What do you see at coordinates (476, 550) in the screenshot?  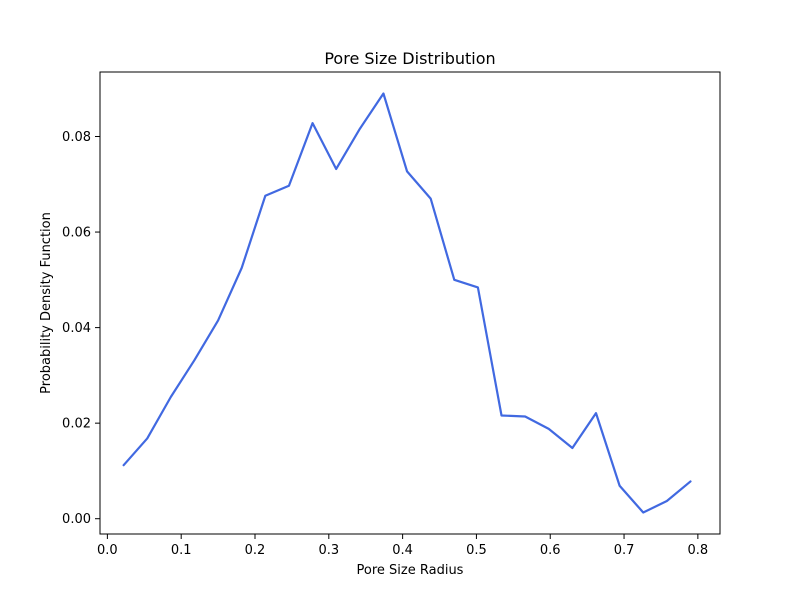 I see `x-tick-label: 0.5` at bounding box center [476, 550].